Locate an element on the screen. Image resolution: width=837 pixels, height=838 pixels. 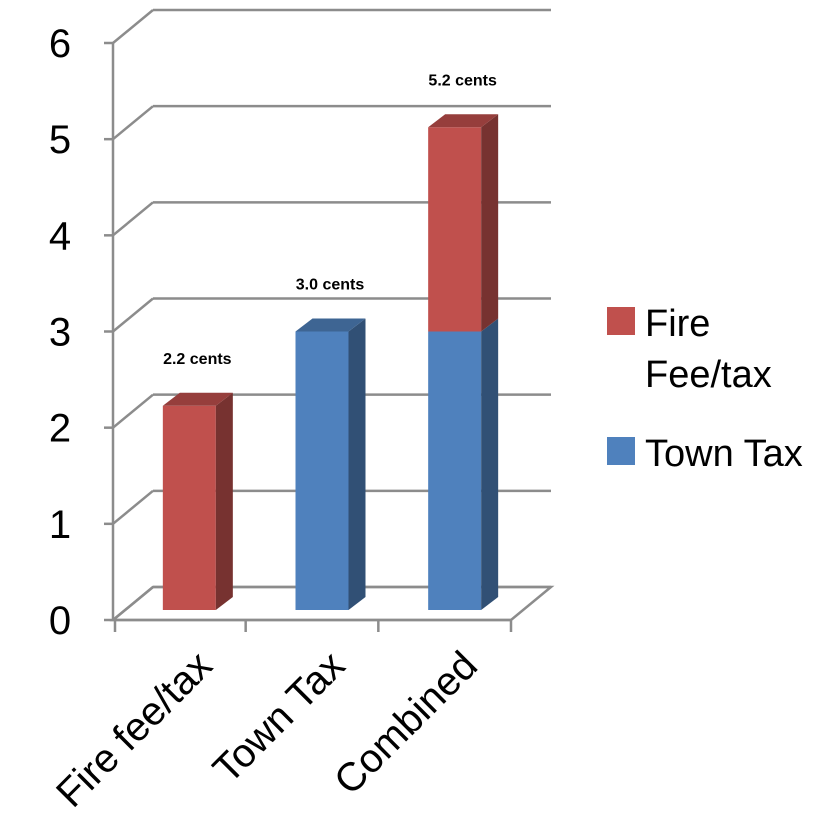
y-tick-label: 1 is located at coordinates (60, 525).